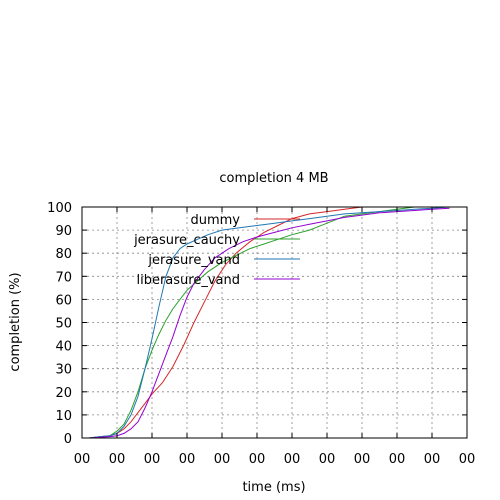  What do you see at coordinates (273, 487) in the screenshot?
I see `x-axis-label: time (ms)` at bounding box center [273, 487].